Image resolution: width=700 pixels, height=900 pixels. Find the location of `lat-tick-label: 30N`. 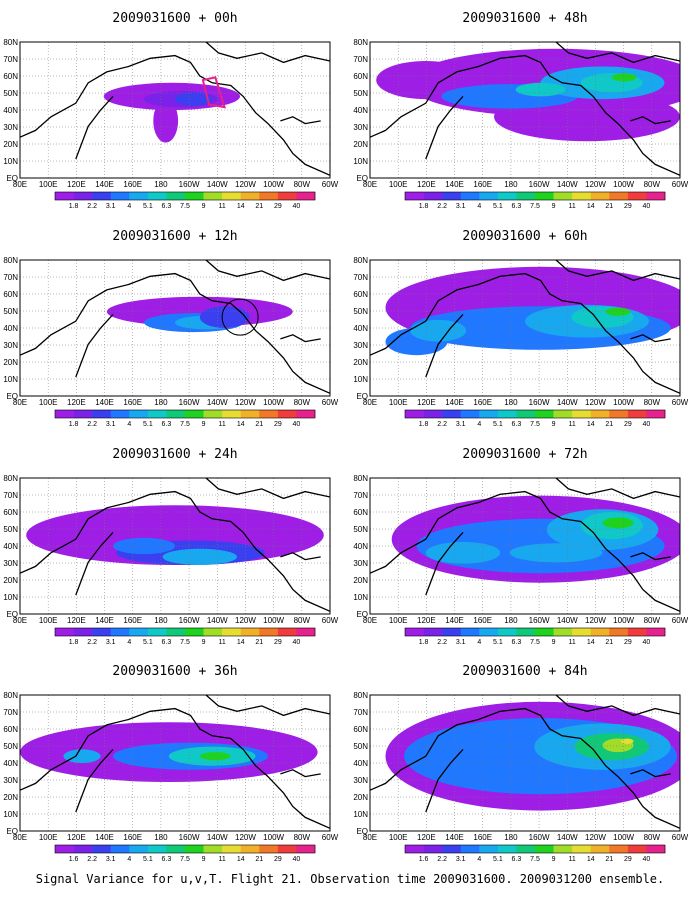

lat-tick-label: 30N is located at coordinates (10, 127).